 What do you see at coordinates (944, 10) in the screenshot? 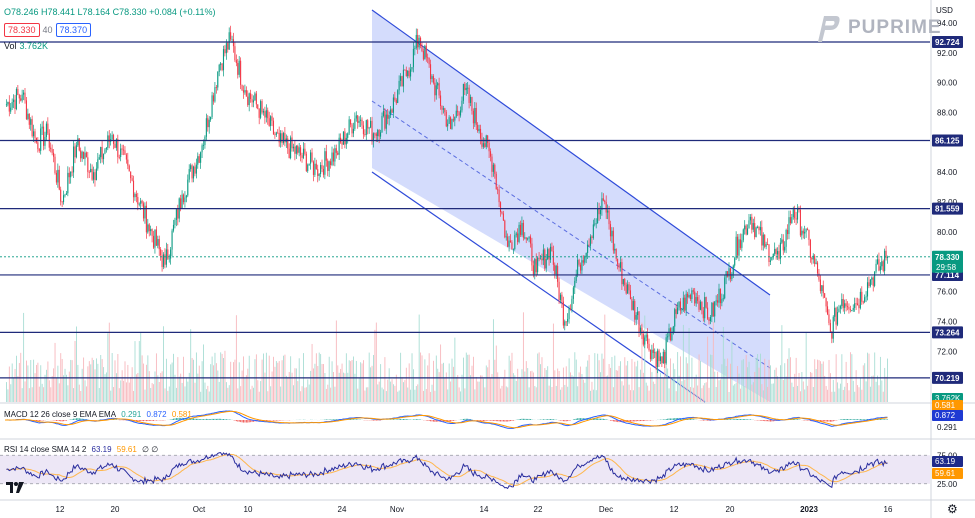
I see `currency-label: USD` at bounding box center [944, 10].